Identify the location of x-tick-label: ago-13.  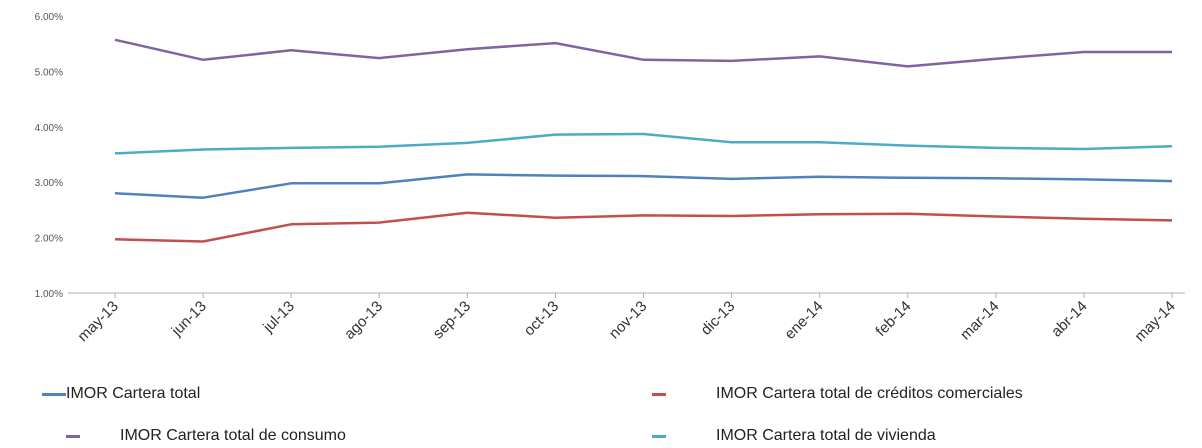
(363, 320).